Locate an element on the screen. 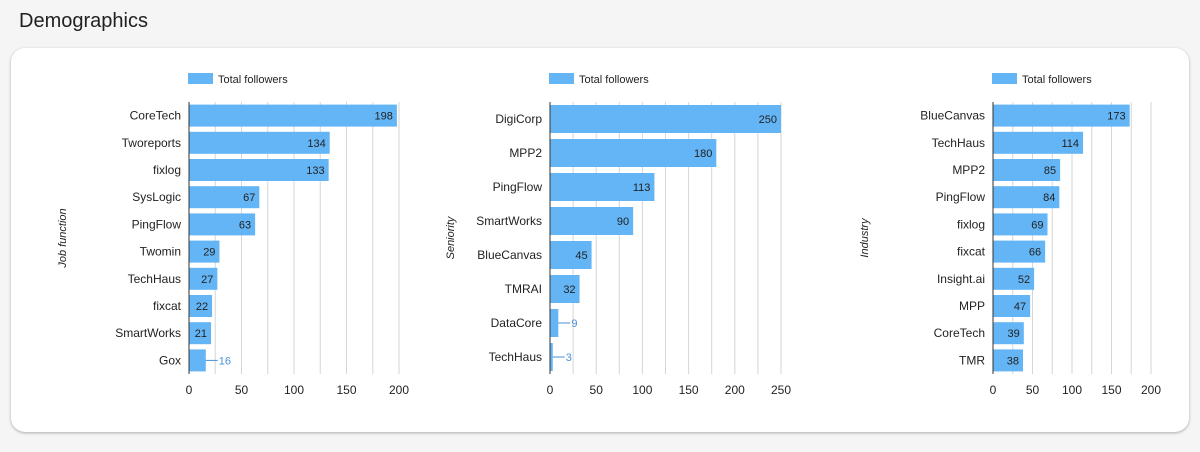  page-title: Demographics is located at coordinates (83, 21).